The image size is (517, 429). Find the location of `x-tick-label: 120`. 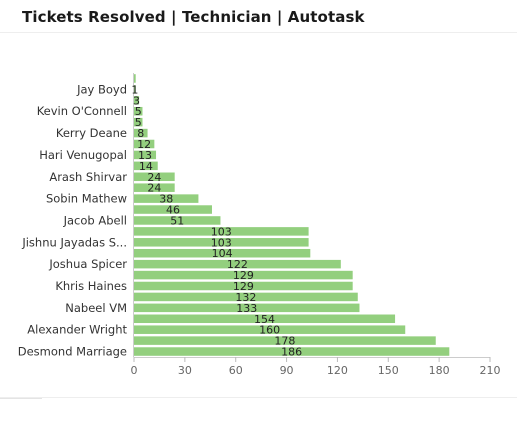

x-tick-label: 120 is located at coordinates (337, 370).